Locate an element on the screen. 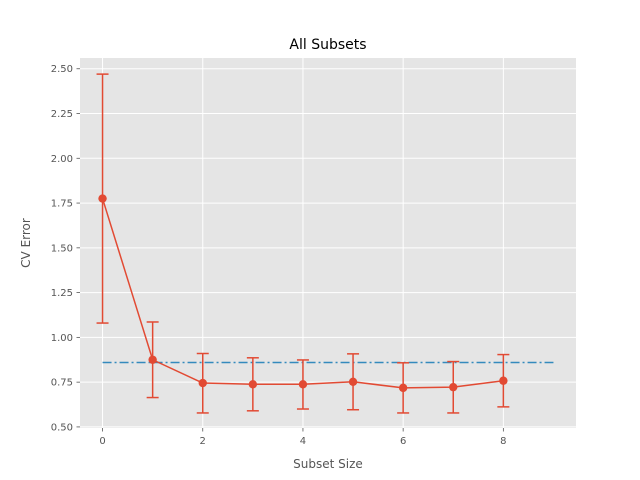 The image size is (640, 480). y-axis: 0.50 0.75 1.00 1.25 1.50 1.75 2.00 2.25 2.50 is located at coordinates (65, 248).